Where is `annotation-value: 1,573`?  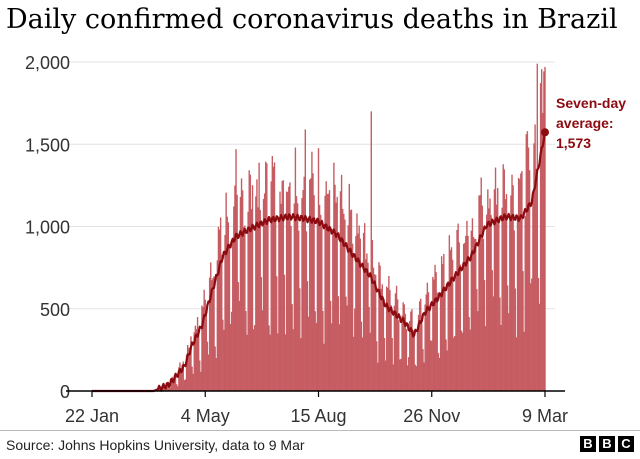
annotation-value: 1,573 is located at coordinates (573, 143).